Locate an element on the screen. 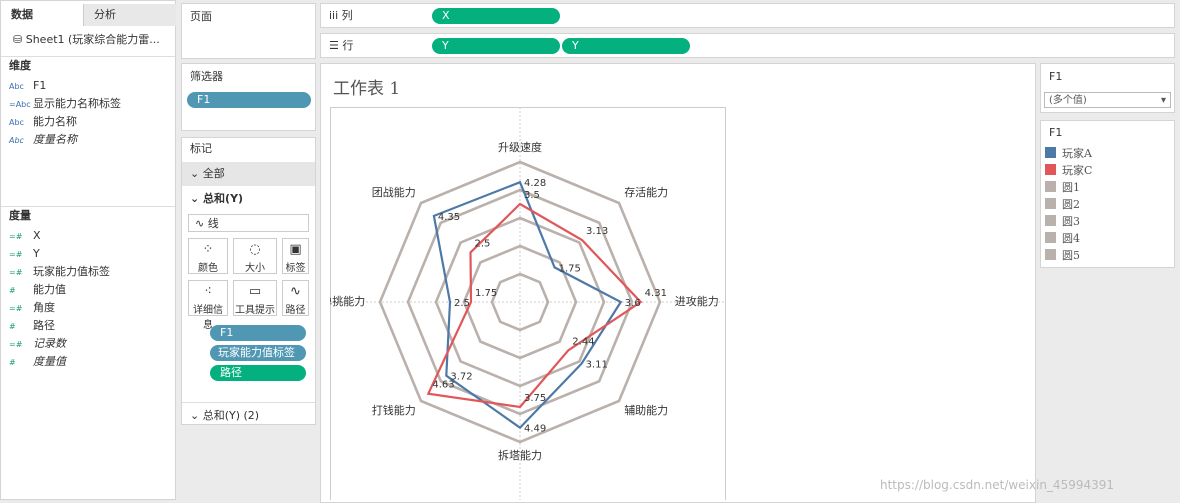 The height and width of the screenshot is (503, 1180). data-label: 4.35 is located at coordinates (449, 217).